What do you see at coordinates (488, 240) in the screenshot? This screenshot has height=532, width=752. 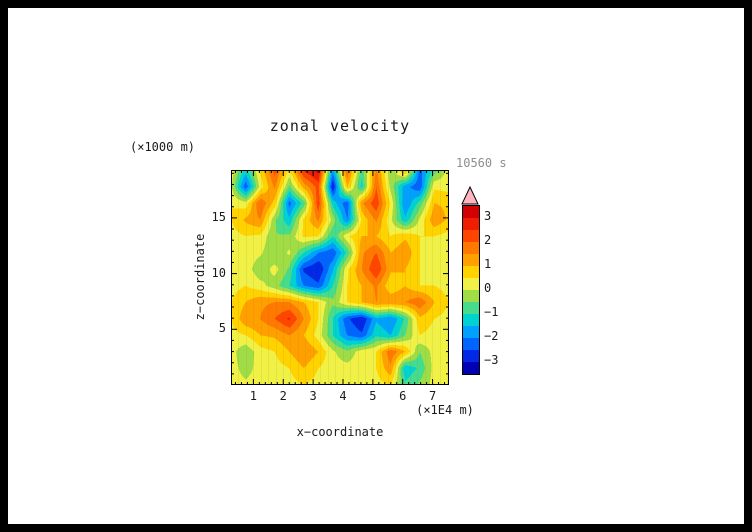 I see `colorbar-tick-label: 2` at bounding box center [488, 240].